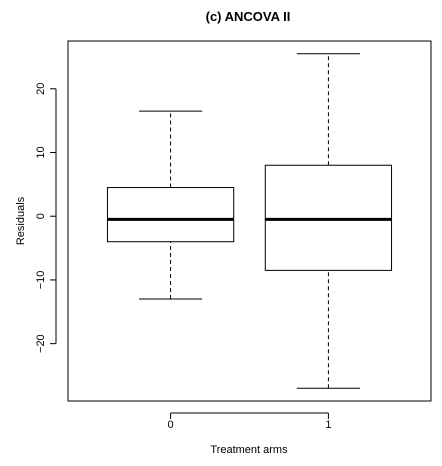 The width and height of the screenshot is (442, 466). Describe the element at coordinates (41, 280) in the screenshot. I see `y-tick-label: −10` at that location.